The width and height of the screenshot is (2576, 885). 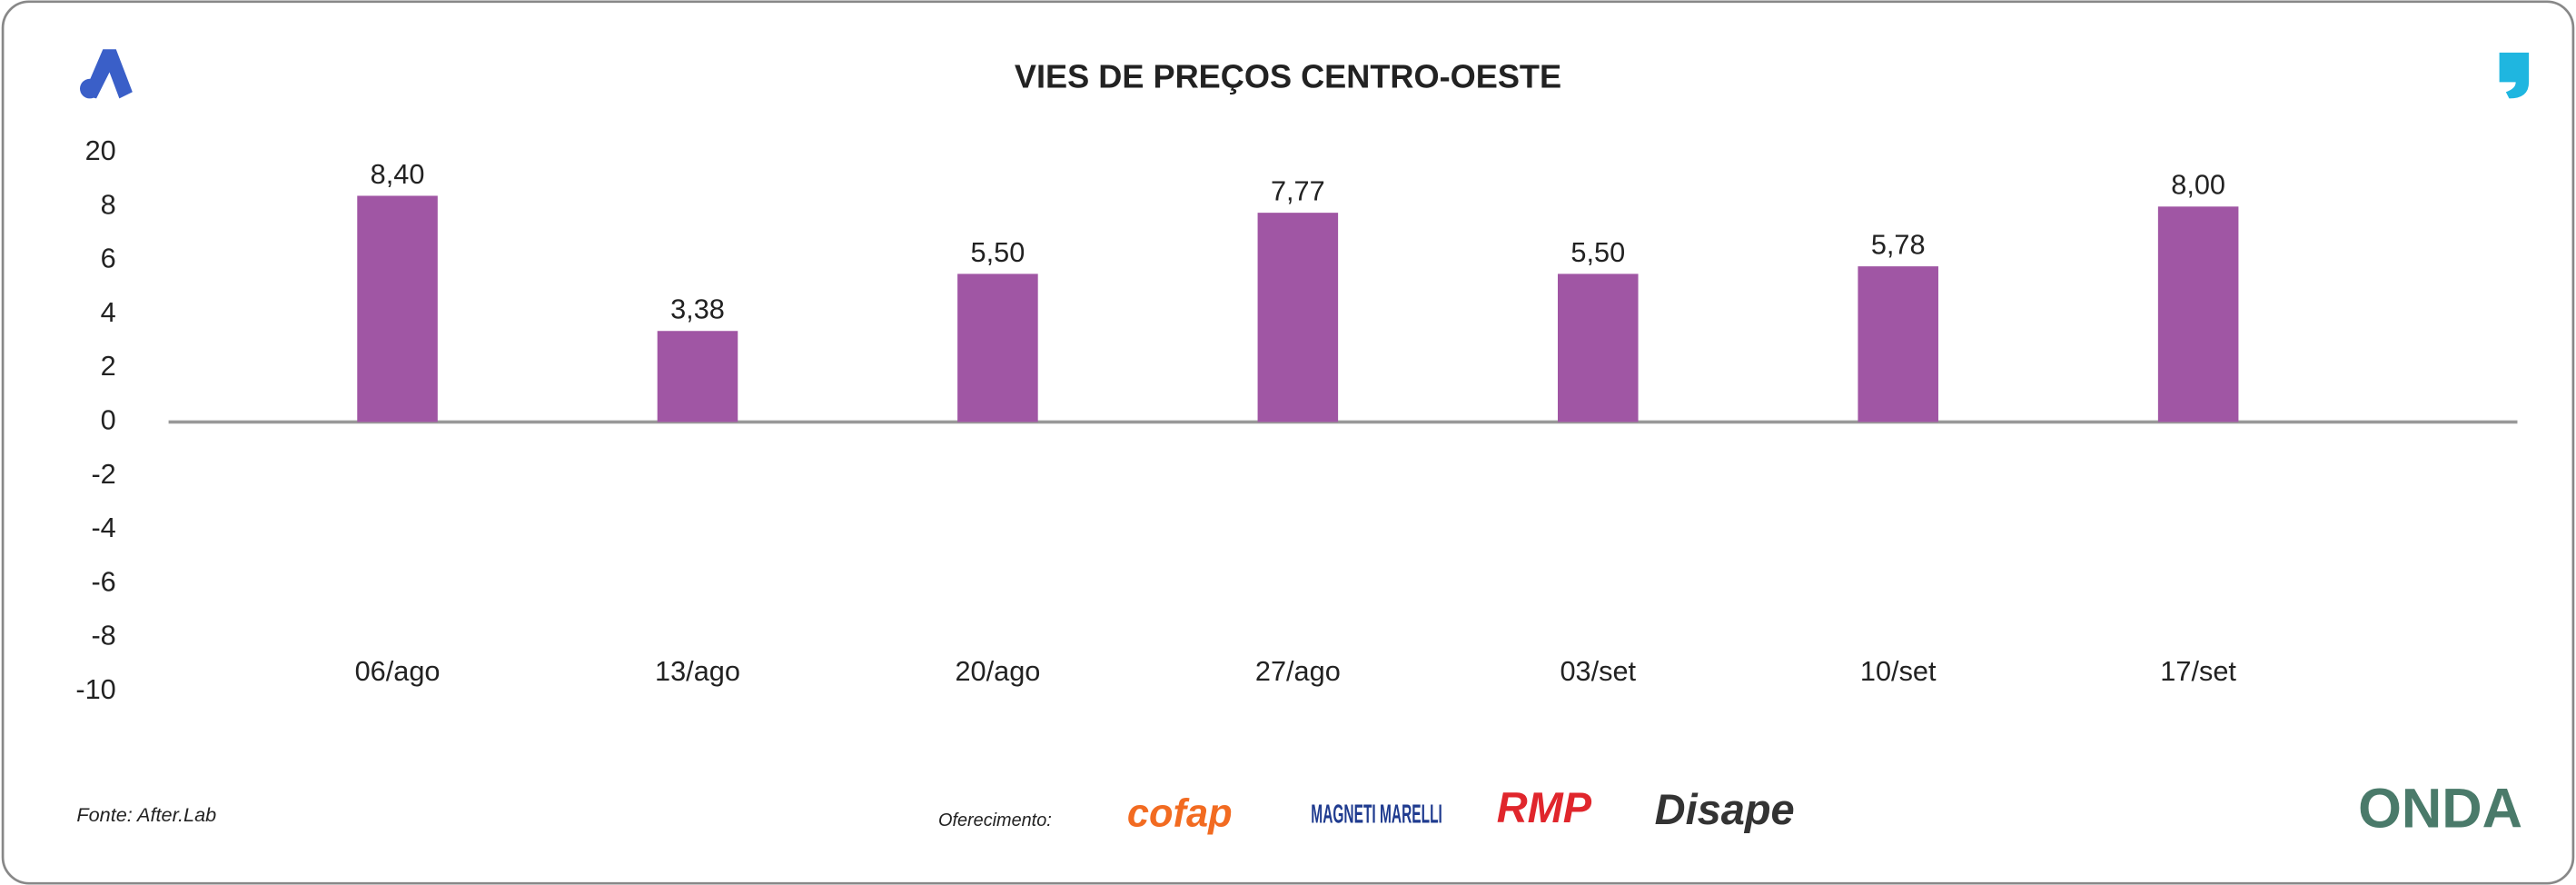 I want to click on x-tick-label: 10/set, so click(x=1898, y=671).